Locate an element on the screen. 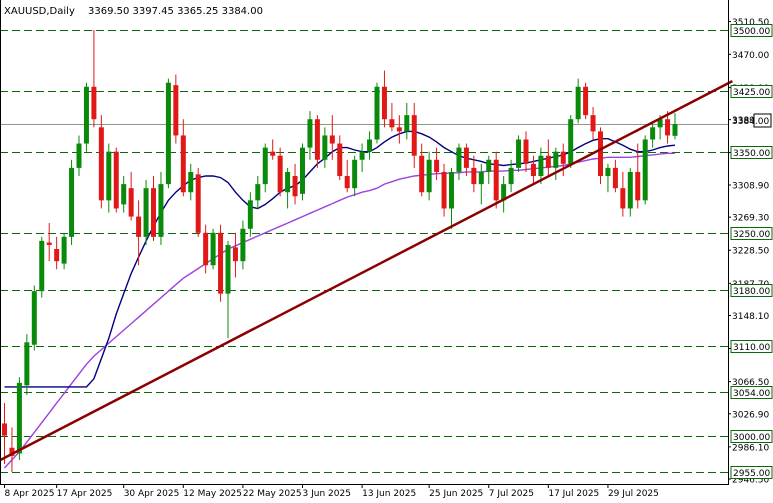 The height and width of the screenshot is (503, 773). x-tick-label: 17 Apr 2025 is located at coordinates (85, 494).